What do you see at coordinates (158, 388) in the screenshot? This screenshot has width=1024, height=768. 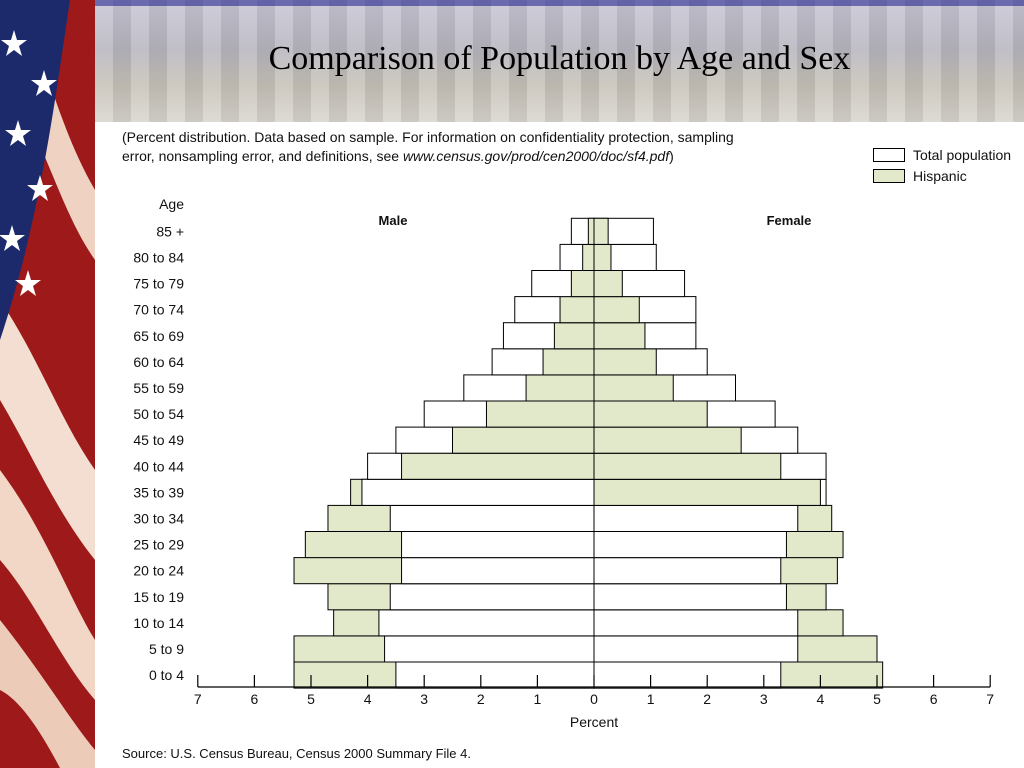 I see `age-label: 55 to 59` at bounding box center [158, 388].